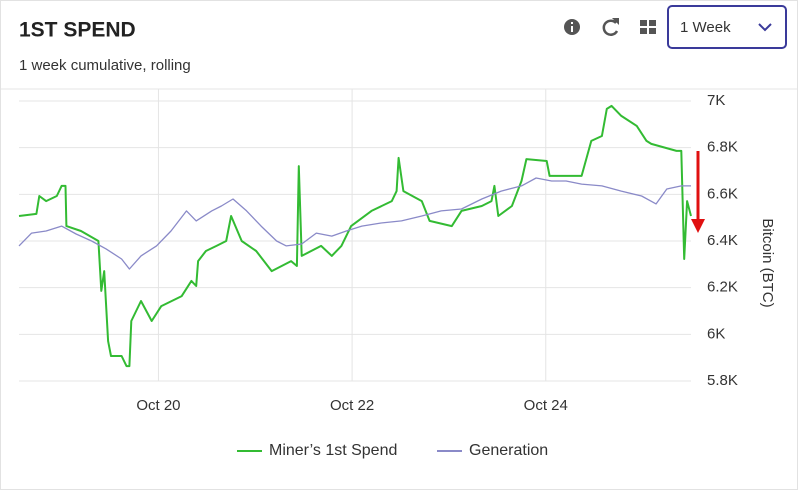 The width and height of the screenshot is (798, 490). Describe the element at coordinates (352, 405) in the screenshot. I see `x-tick-label: Oct 22` at that location.